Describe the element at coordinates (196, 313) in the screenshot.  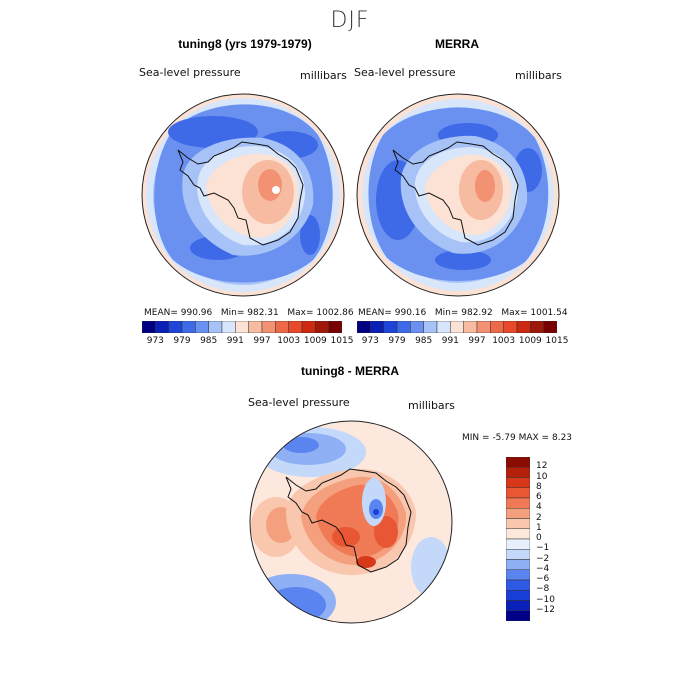
I see `model-mean-value: 990.96` at that location.